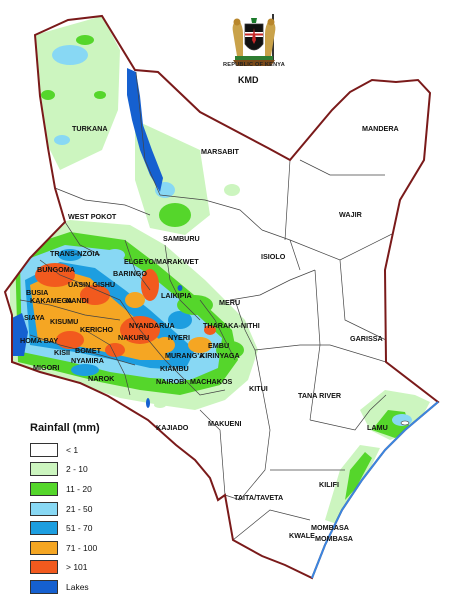 The width and height of the screenshot is (464, 600). What do you see at coordinates (79, 528) in the screenshot?
I see `legend-label: 51 - 70` at bounding box center [79, 528].